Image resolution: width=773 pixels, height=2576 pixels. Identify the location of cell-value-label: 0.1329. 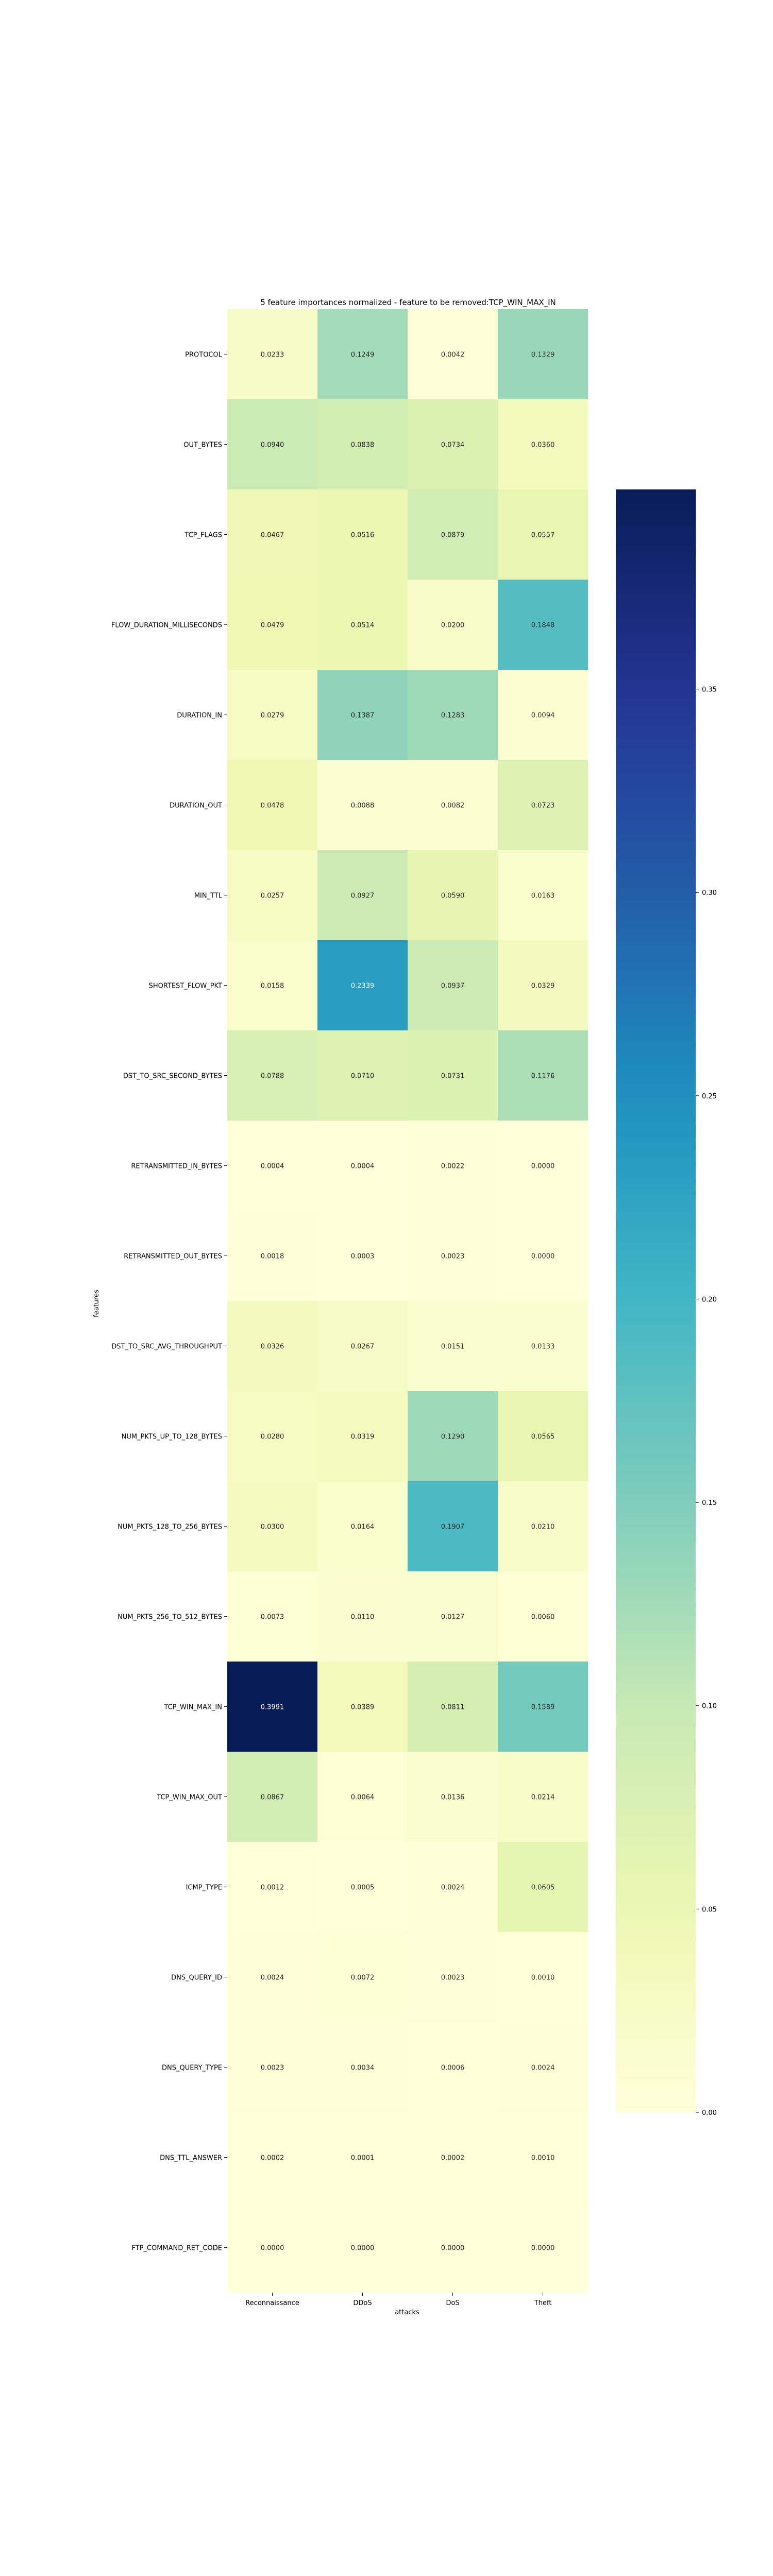
(543, 355).